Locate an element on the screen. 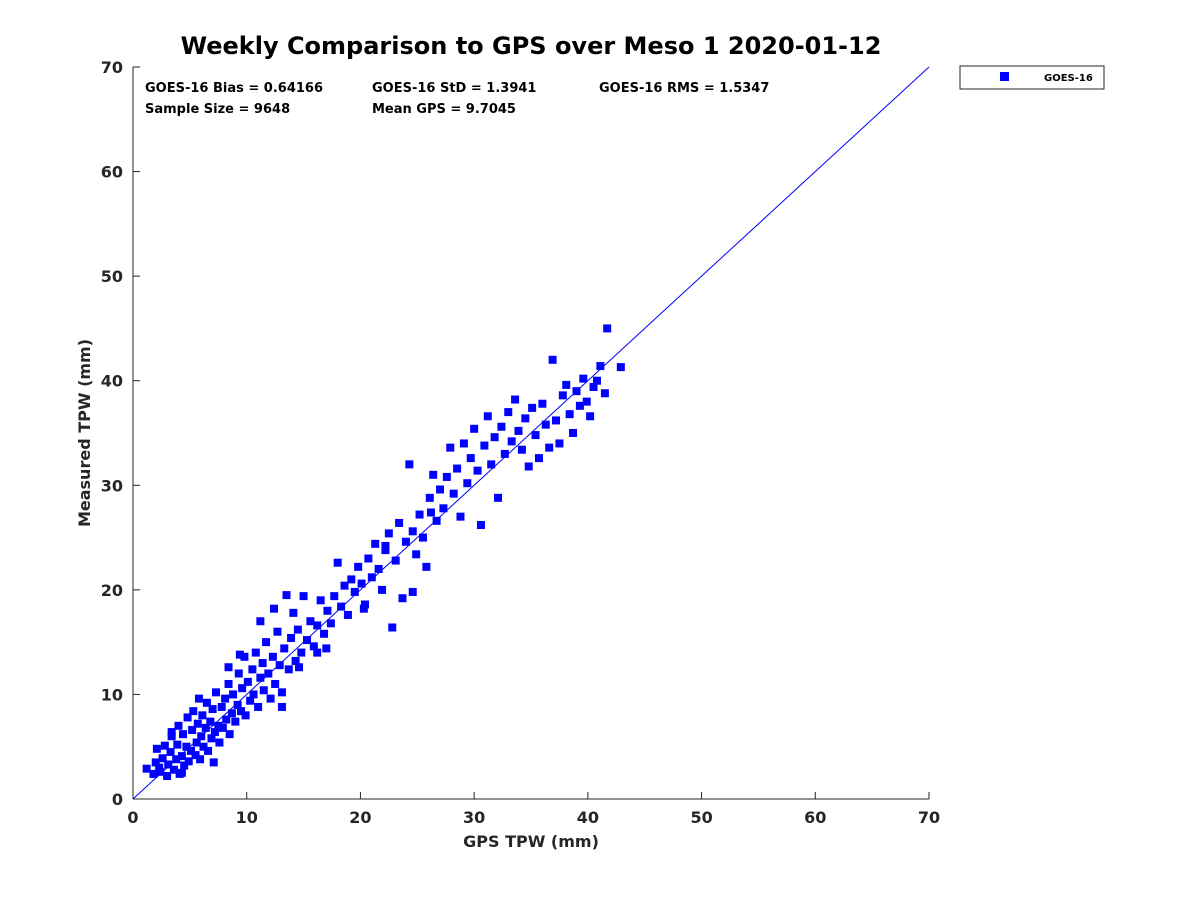 This screenshot has height=900, width=1200. y-axis-label: Measured TPW (mm) is located at coordinates (84, 433).